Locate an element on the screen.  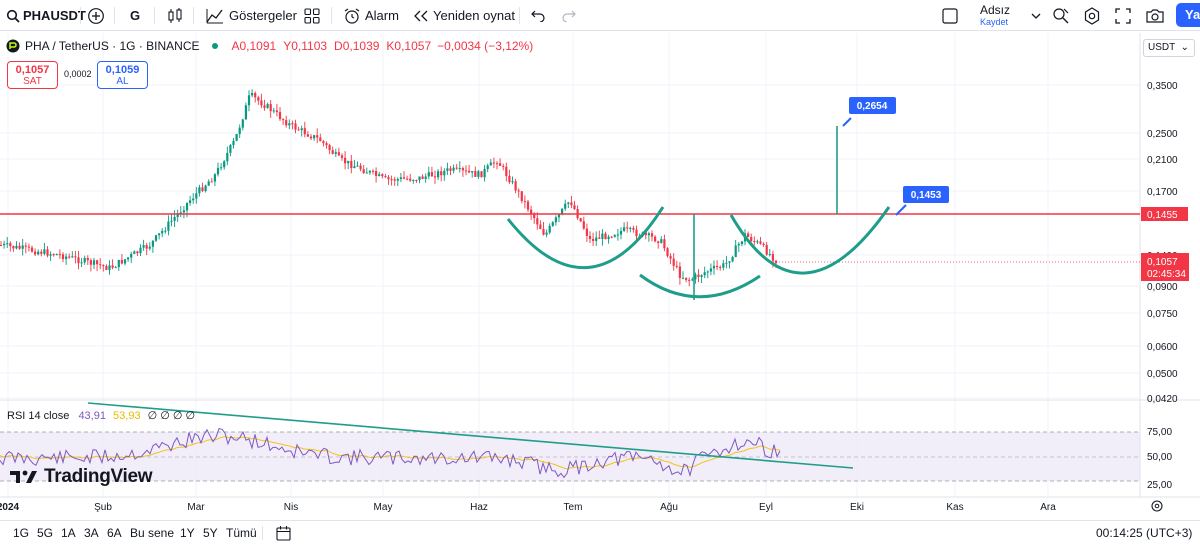
range-ytd: Bu sene is located at coordinates (152, 533).